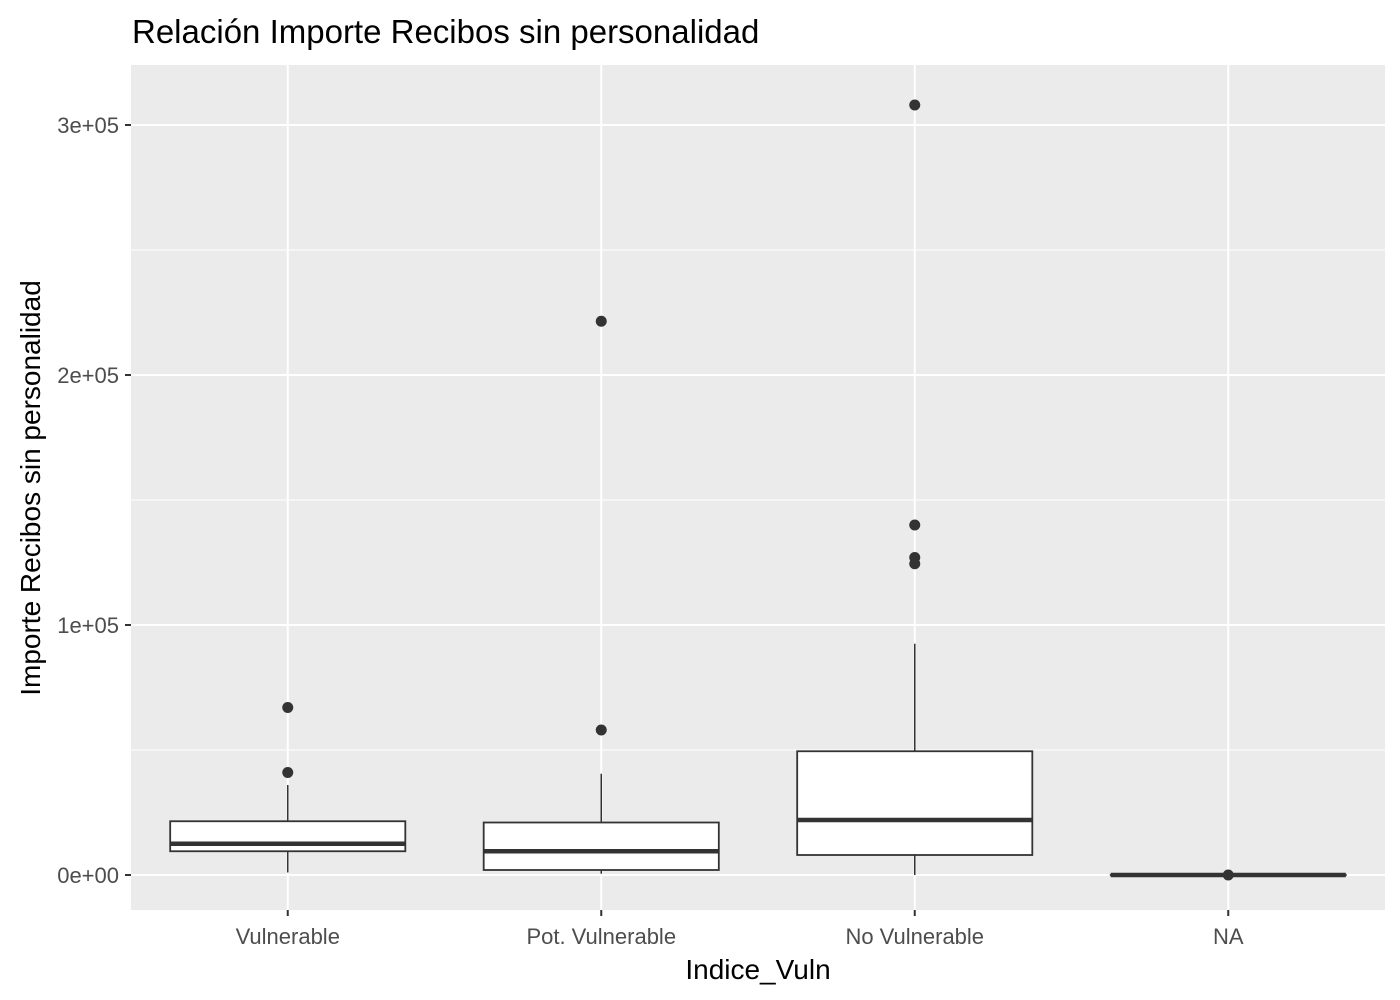 The width and height of the screenshot is (1400, 1000). Describe the element at coordinates (288, 936) in the screenshot. I see `x-tick-label: Vulnerable` at that location.